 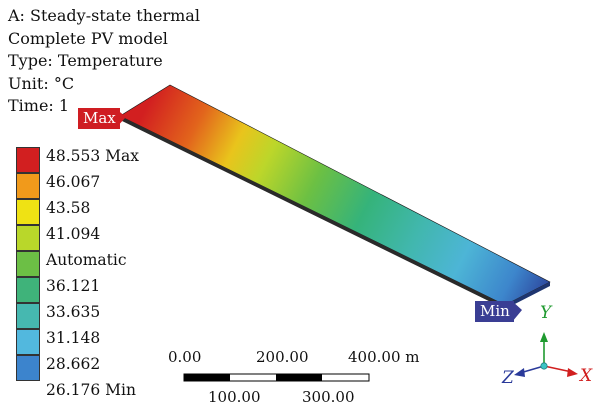 I want to click on pv-plate-side-edge, so click(x=527, y=295).